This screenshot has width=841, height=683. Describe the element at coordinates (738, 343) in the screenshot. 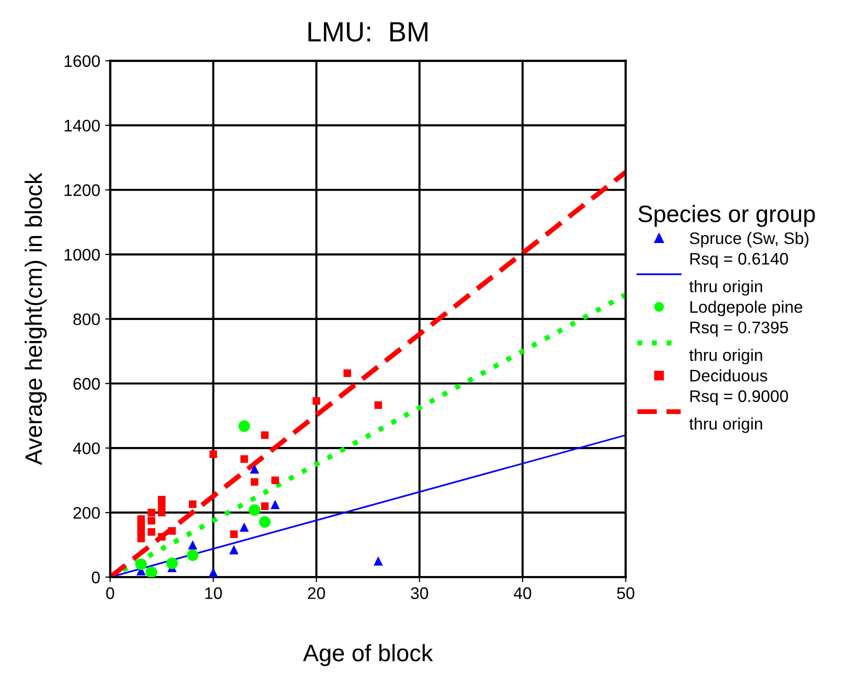

I see `legend-label: Rsq = 0.7395 thru origin` at that location.